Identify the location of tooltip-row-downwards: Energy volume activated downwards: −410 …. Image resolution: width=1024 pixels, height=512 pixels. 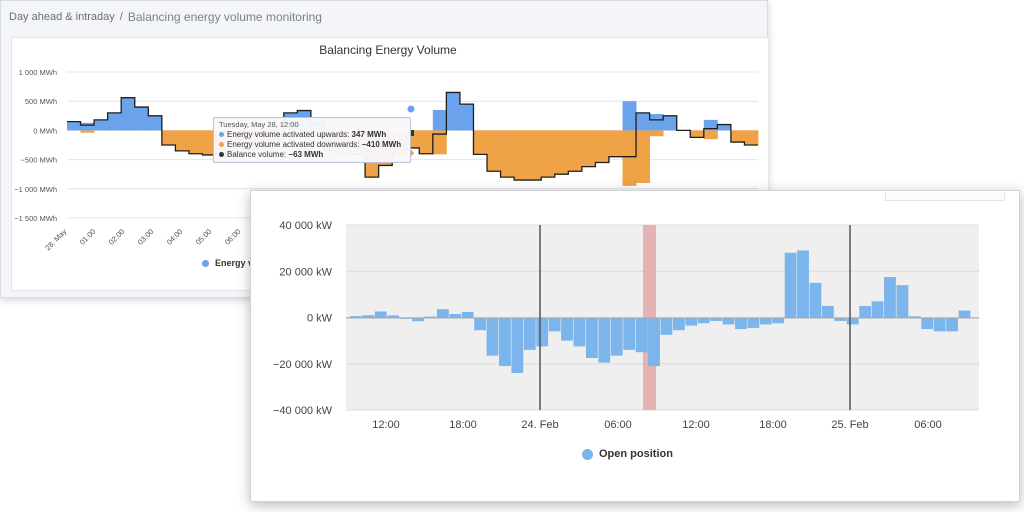
(312, 145).